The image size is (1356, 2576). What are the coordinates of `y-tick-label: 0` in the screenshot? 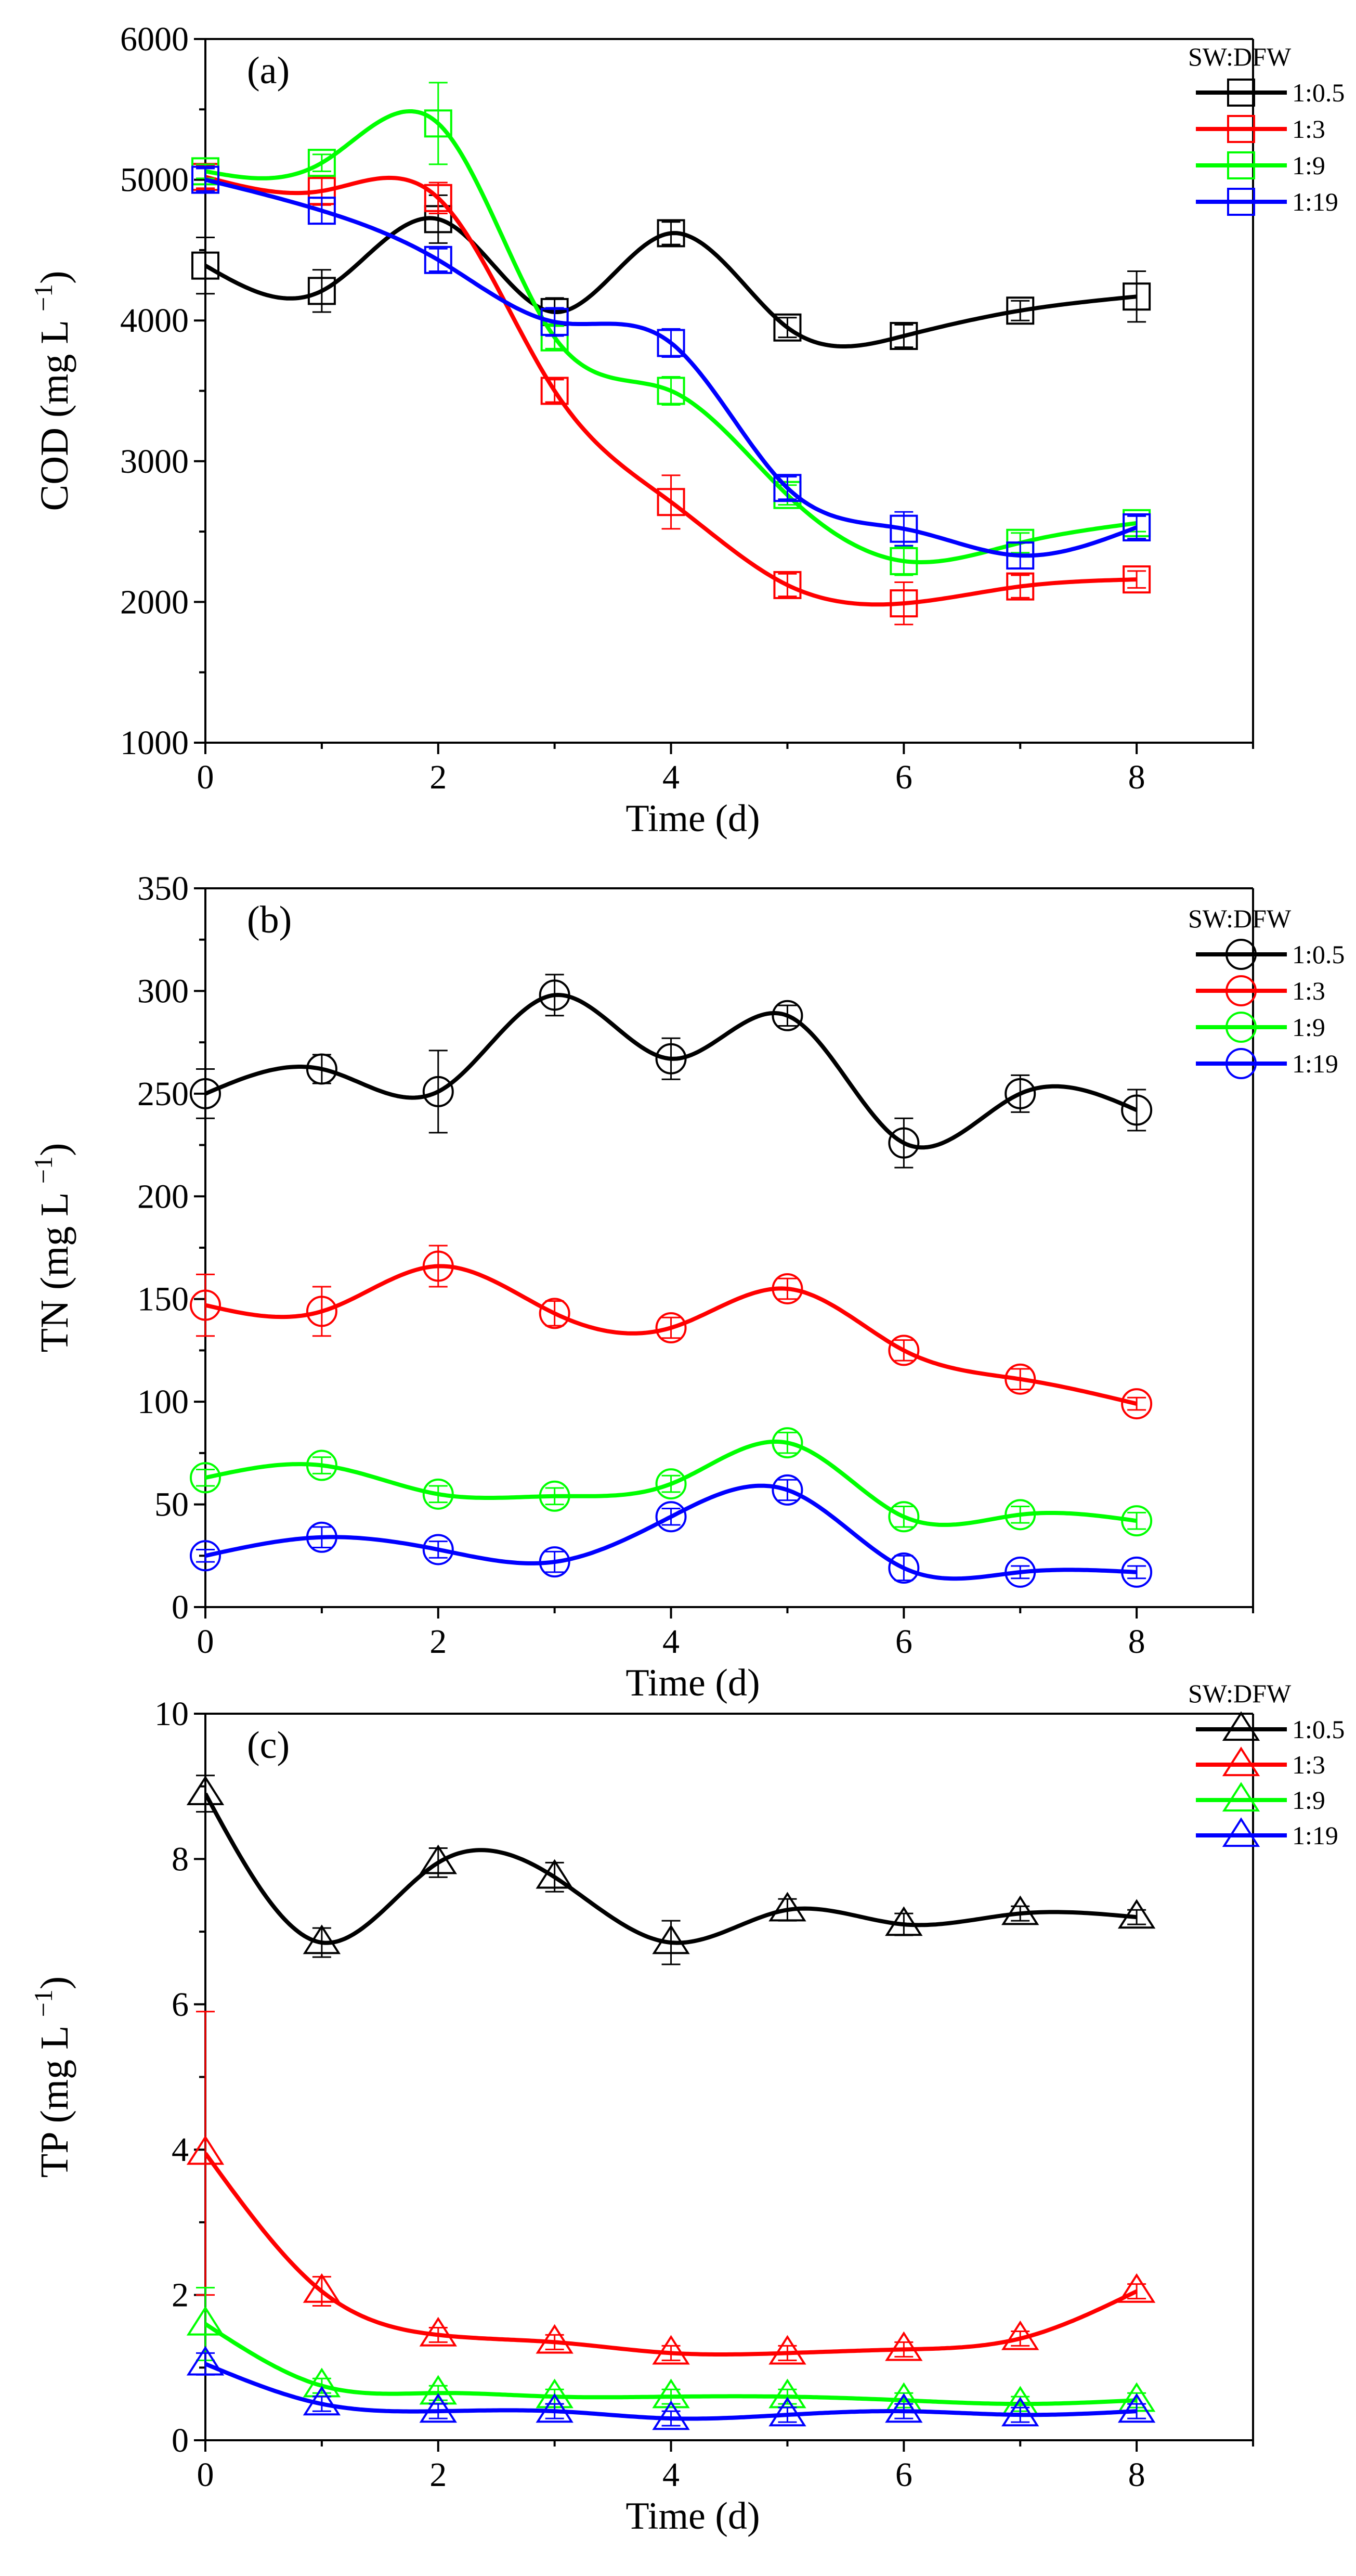 It's located at (180, 2441).